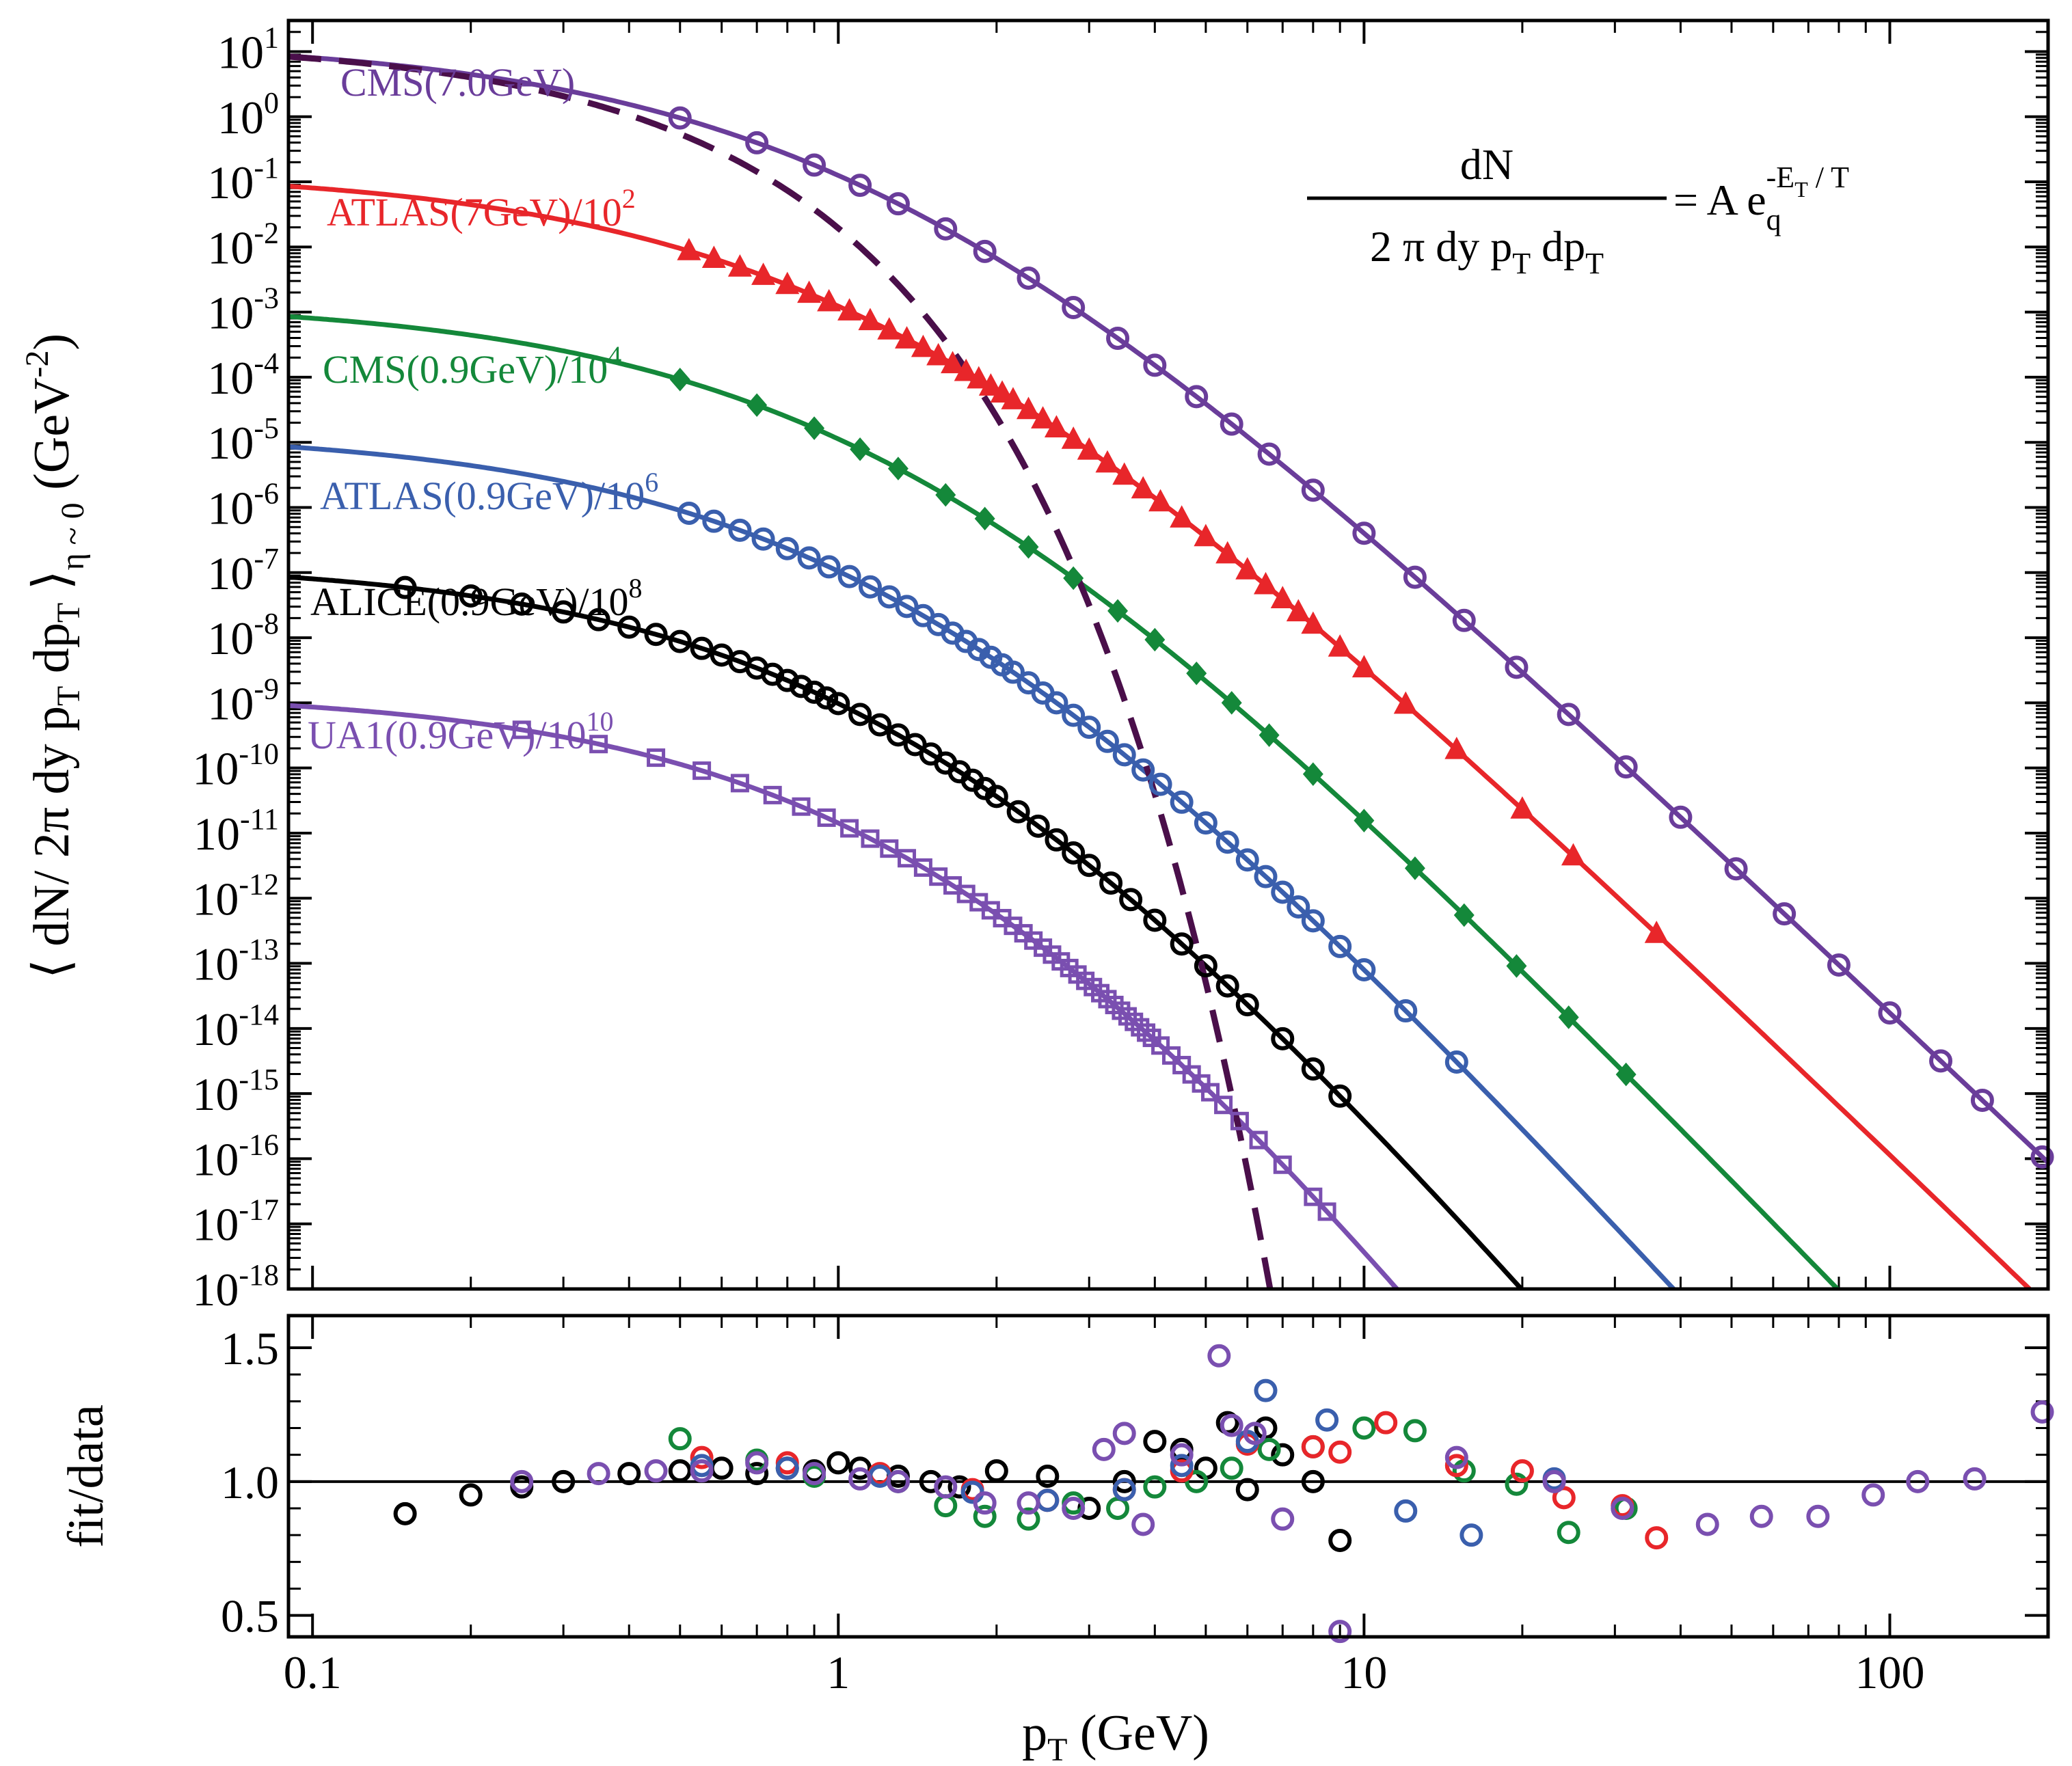  Describe the element at coordinates (243, 179) in the screenshot. I see `y-tick-label: 10⁻¹` at that location.